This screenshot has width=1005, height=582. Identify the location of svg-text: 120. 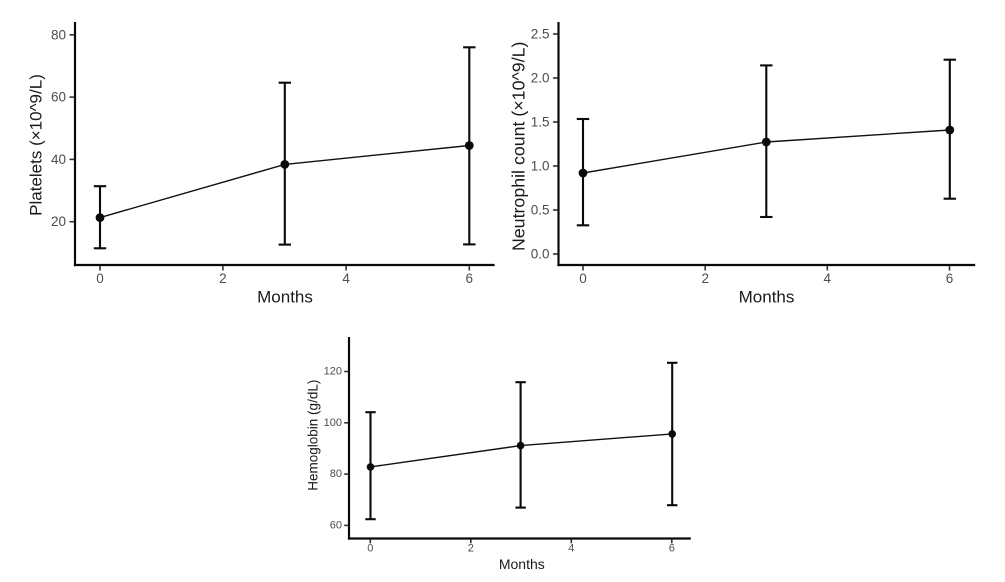
(333, 372).